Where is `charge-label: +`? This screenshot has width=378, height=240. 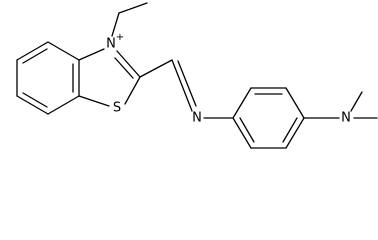
charge-label: + is located at coordinates (120, 37).